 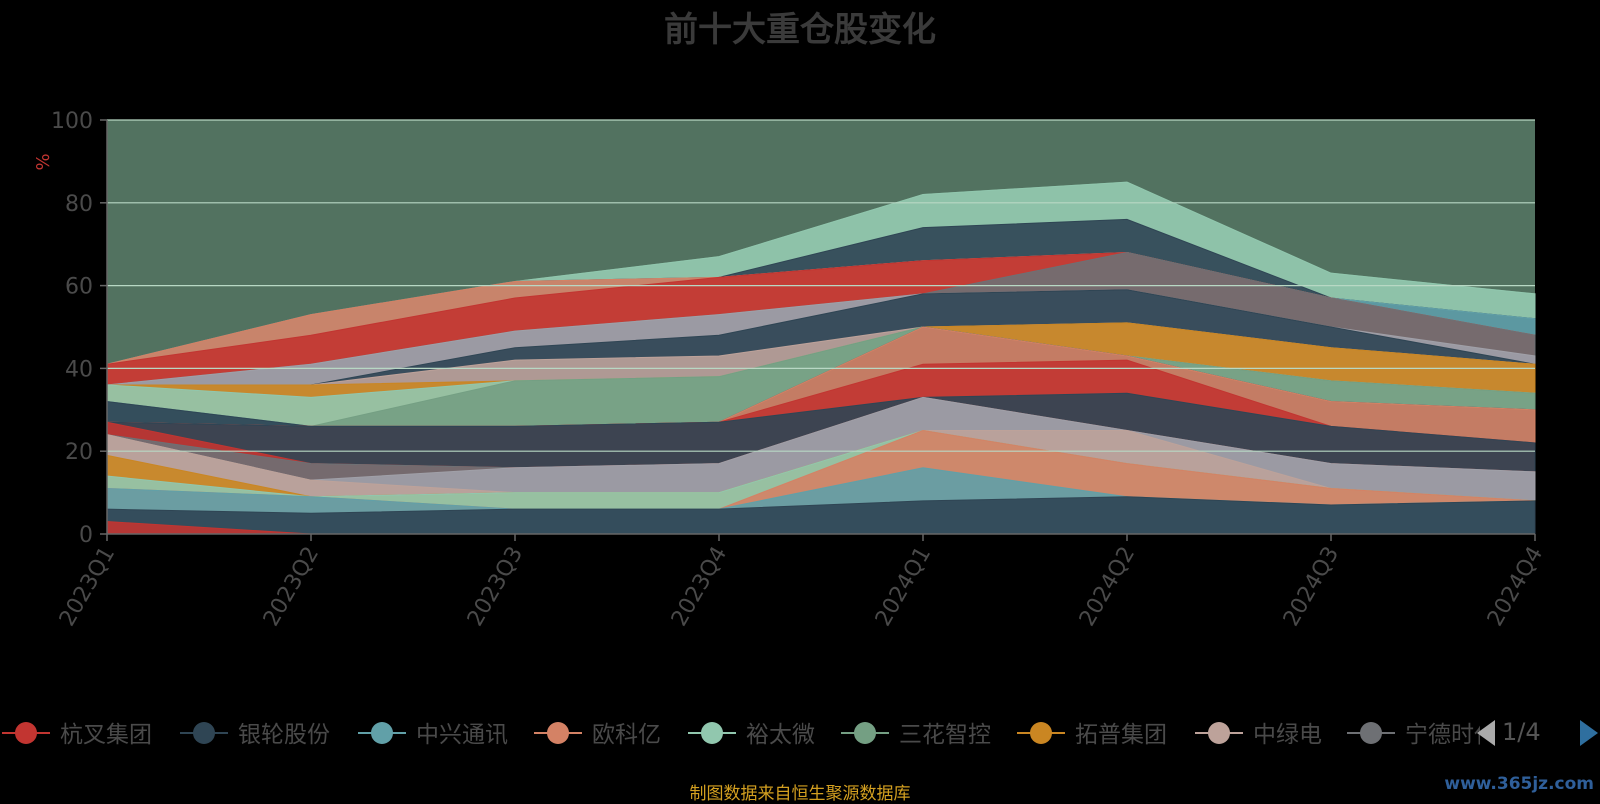 I want to click on legend-next-button, so click(x=1589, y=736).